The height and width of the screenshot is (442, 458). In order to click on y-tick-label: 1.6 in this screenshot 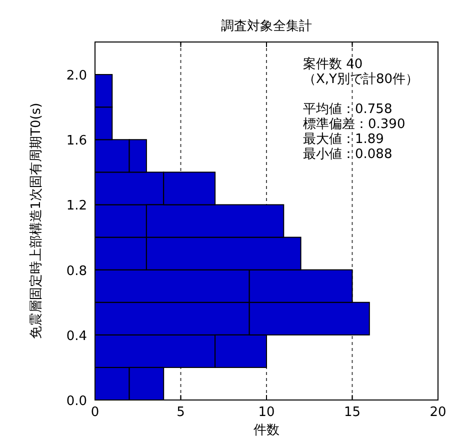, I will do `click(76, 141)`.